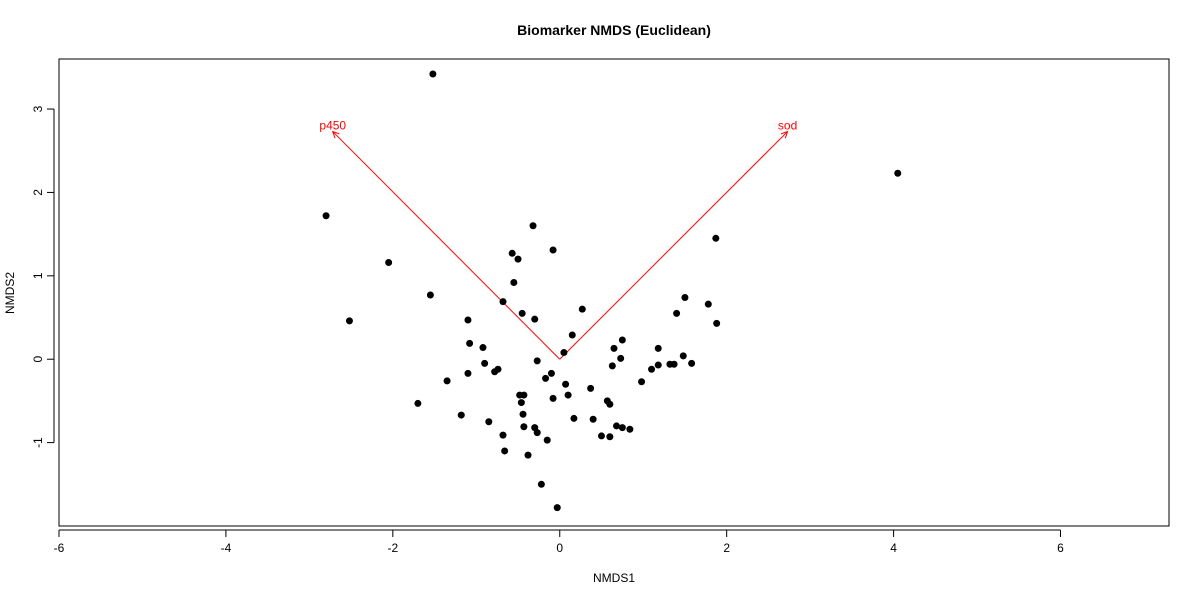 This screenshot has height=600, width=1200. I want to click on y-axis-title: NMDS2, so click(10, 293).